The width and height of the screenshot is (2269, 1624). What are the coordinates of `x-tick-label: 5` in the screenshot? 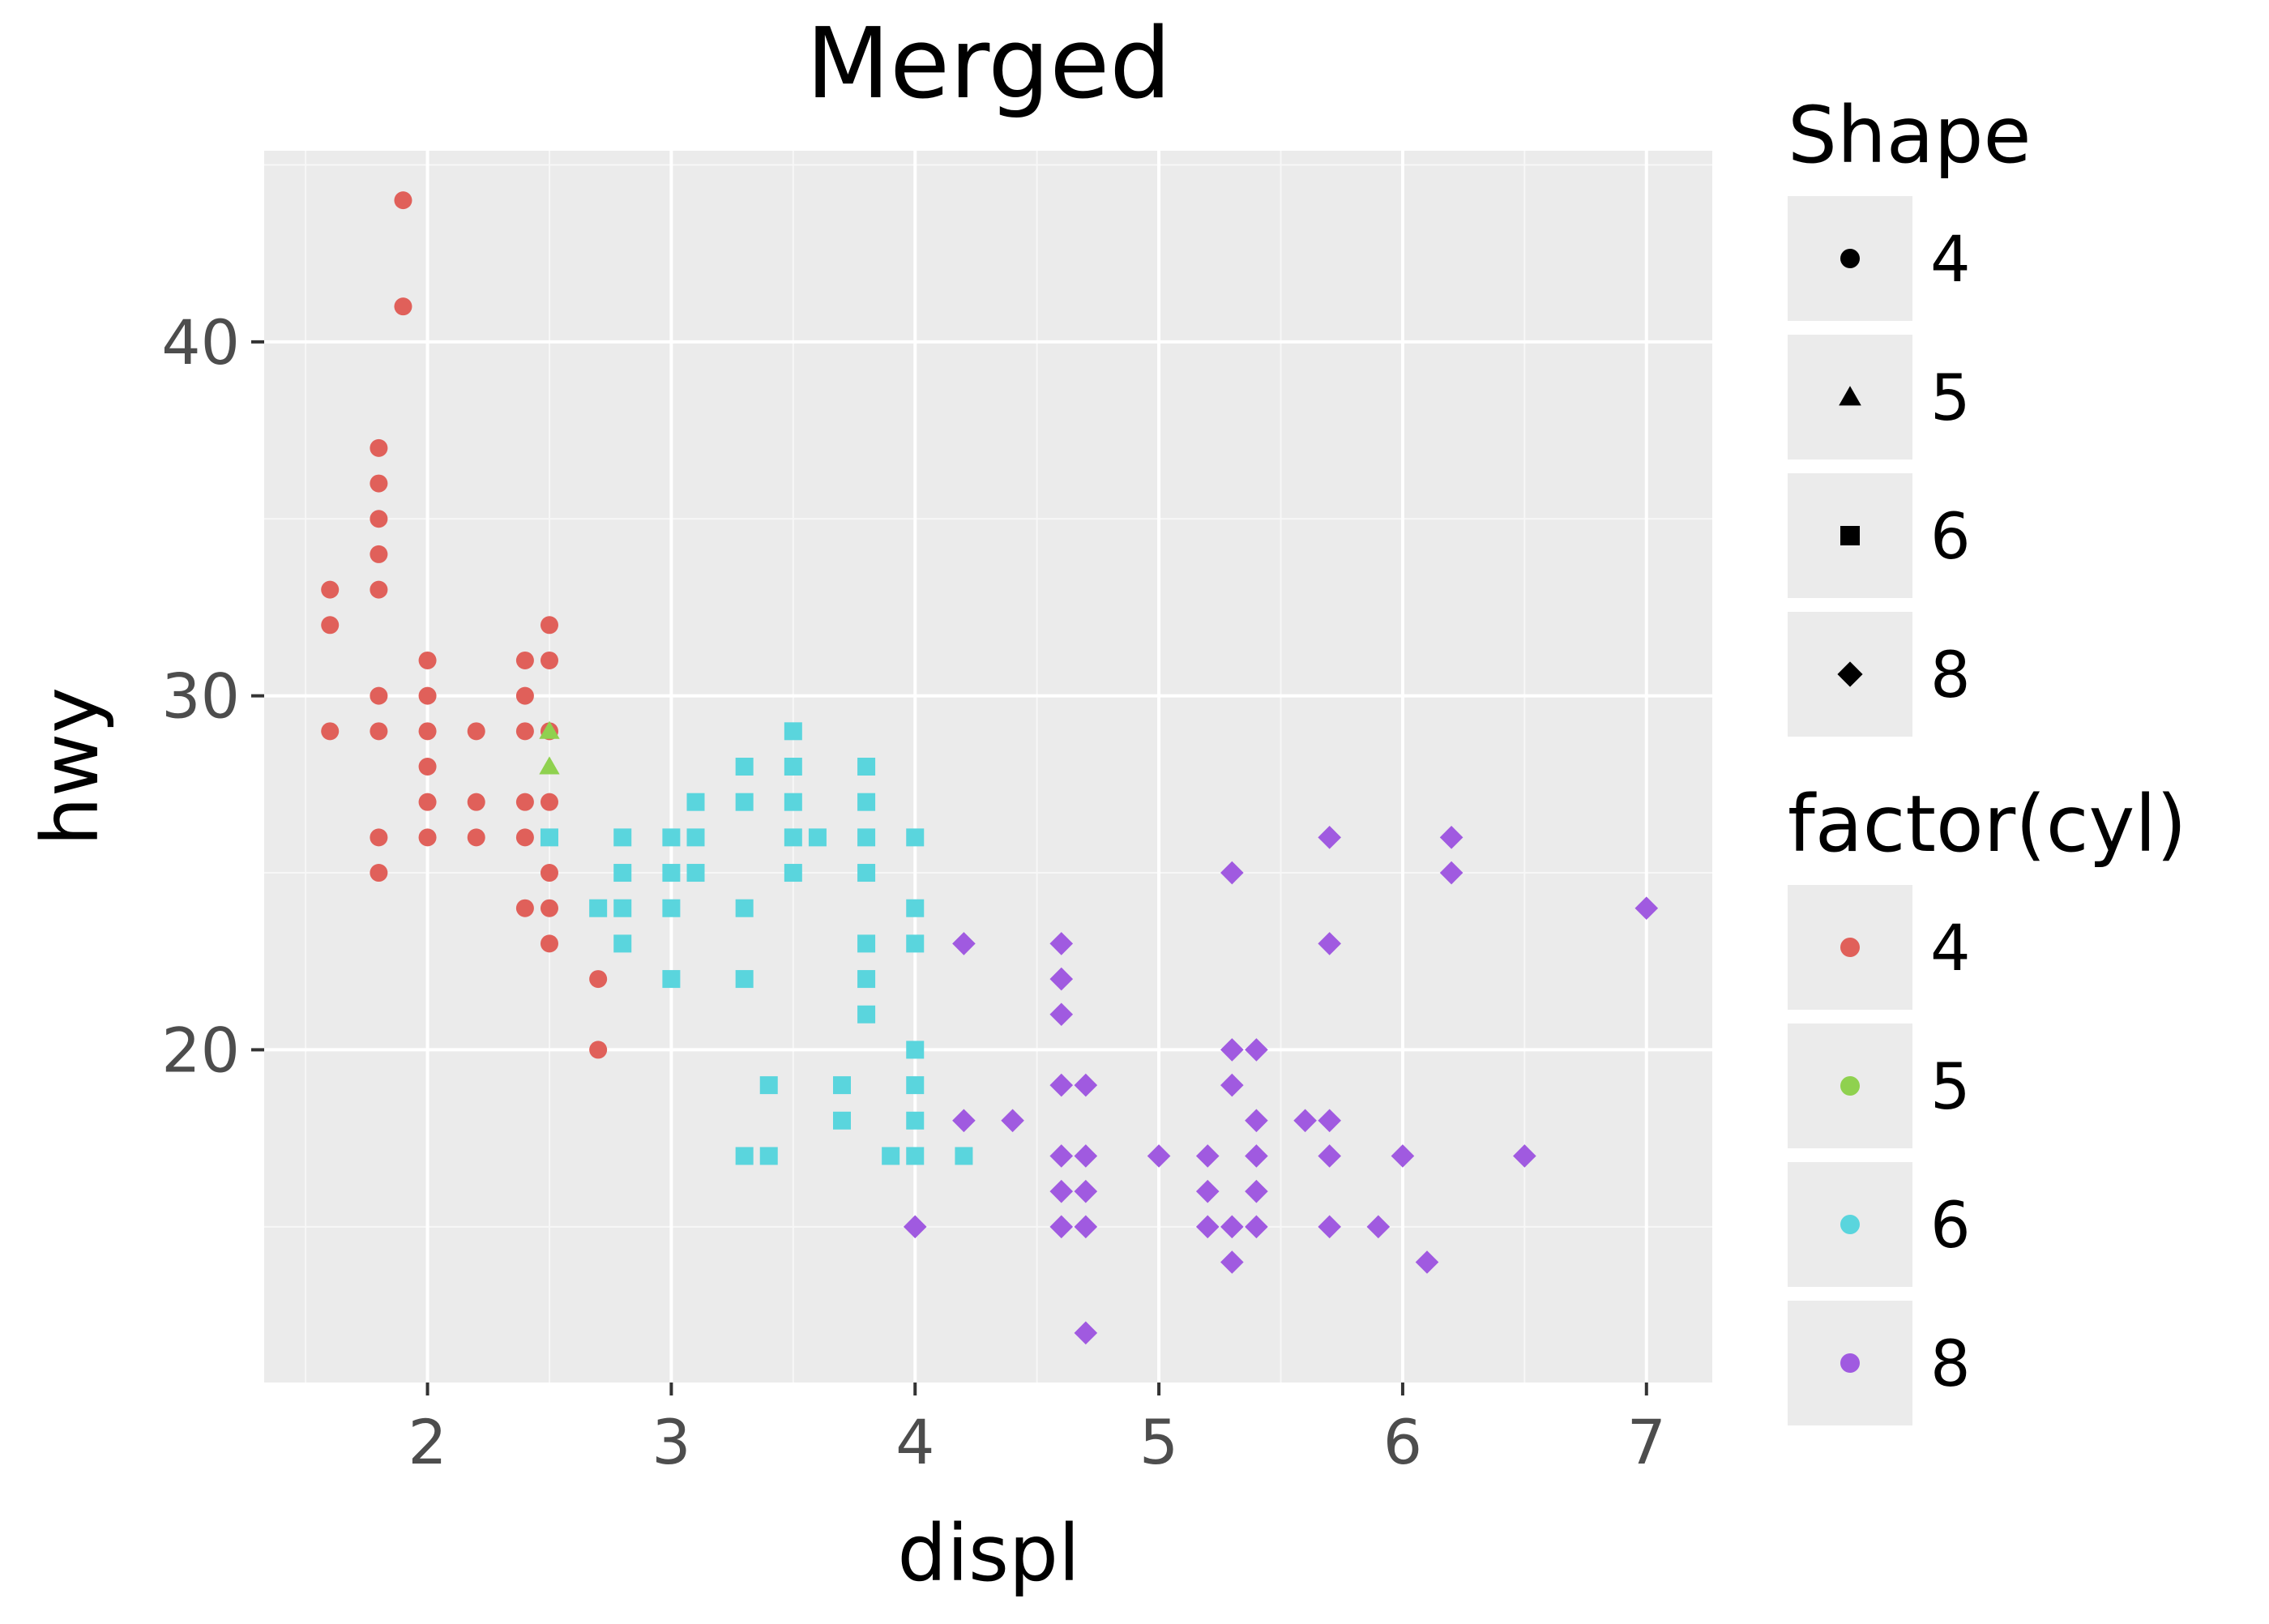 It's located at (1158, 1442).